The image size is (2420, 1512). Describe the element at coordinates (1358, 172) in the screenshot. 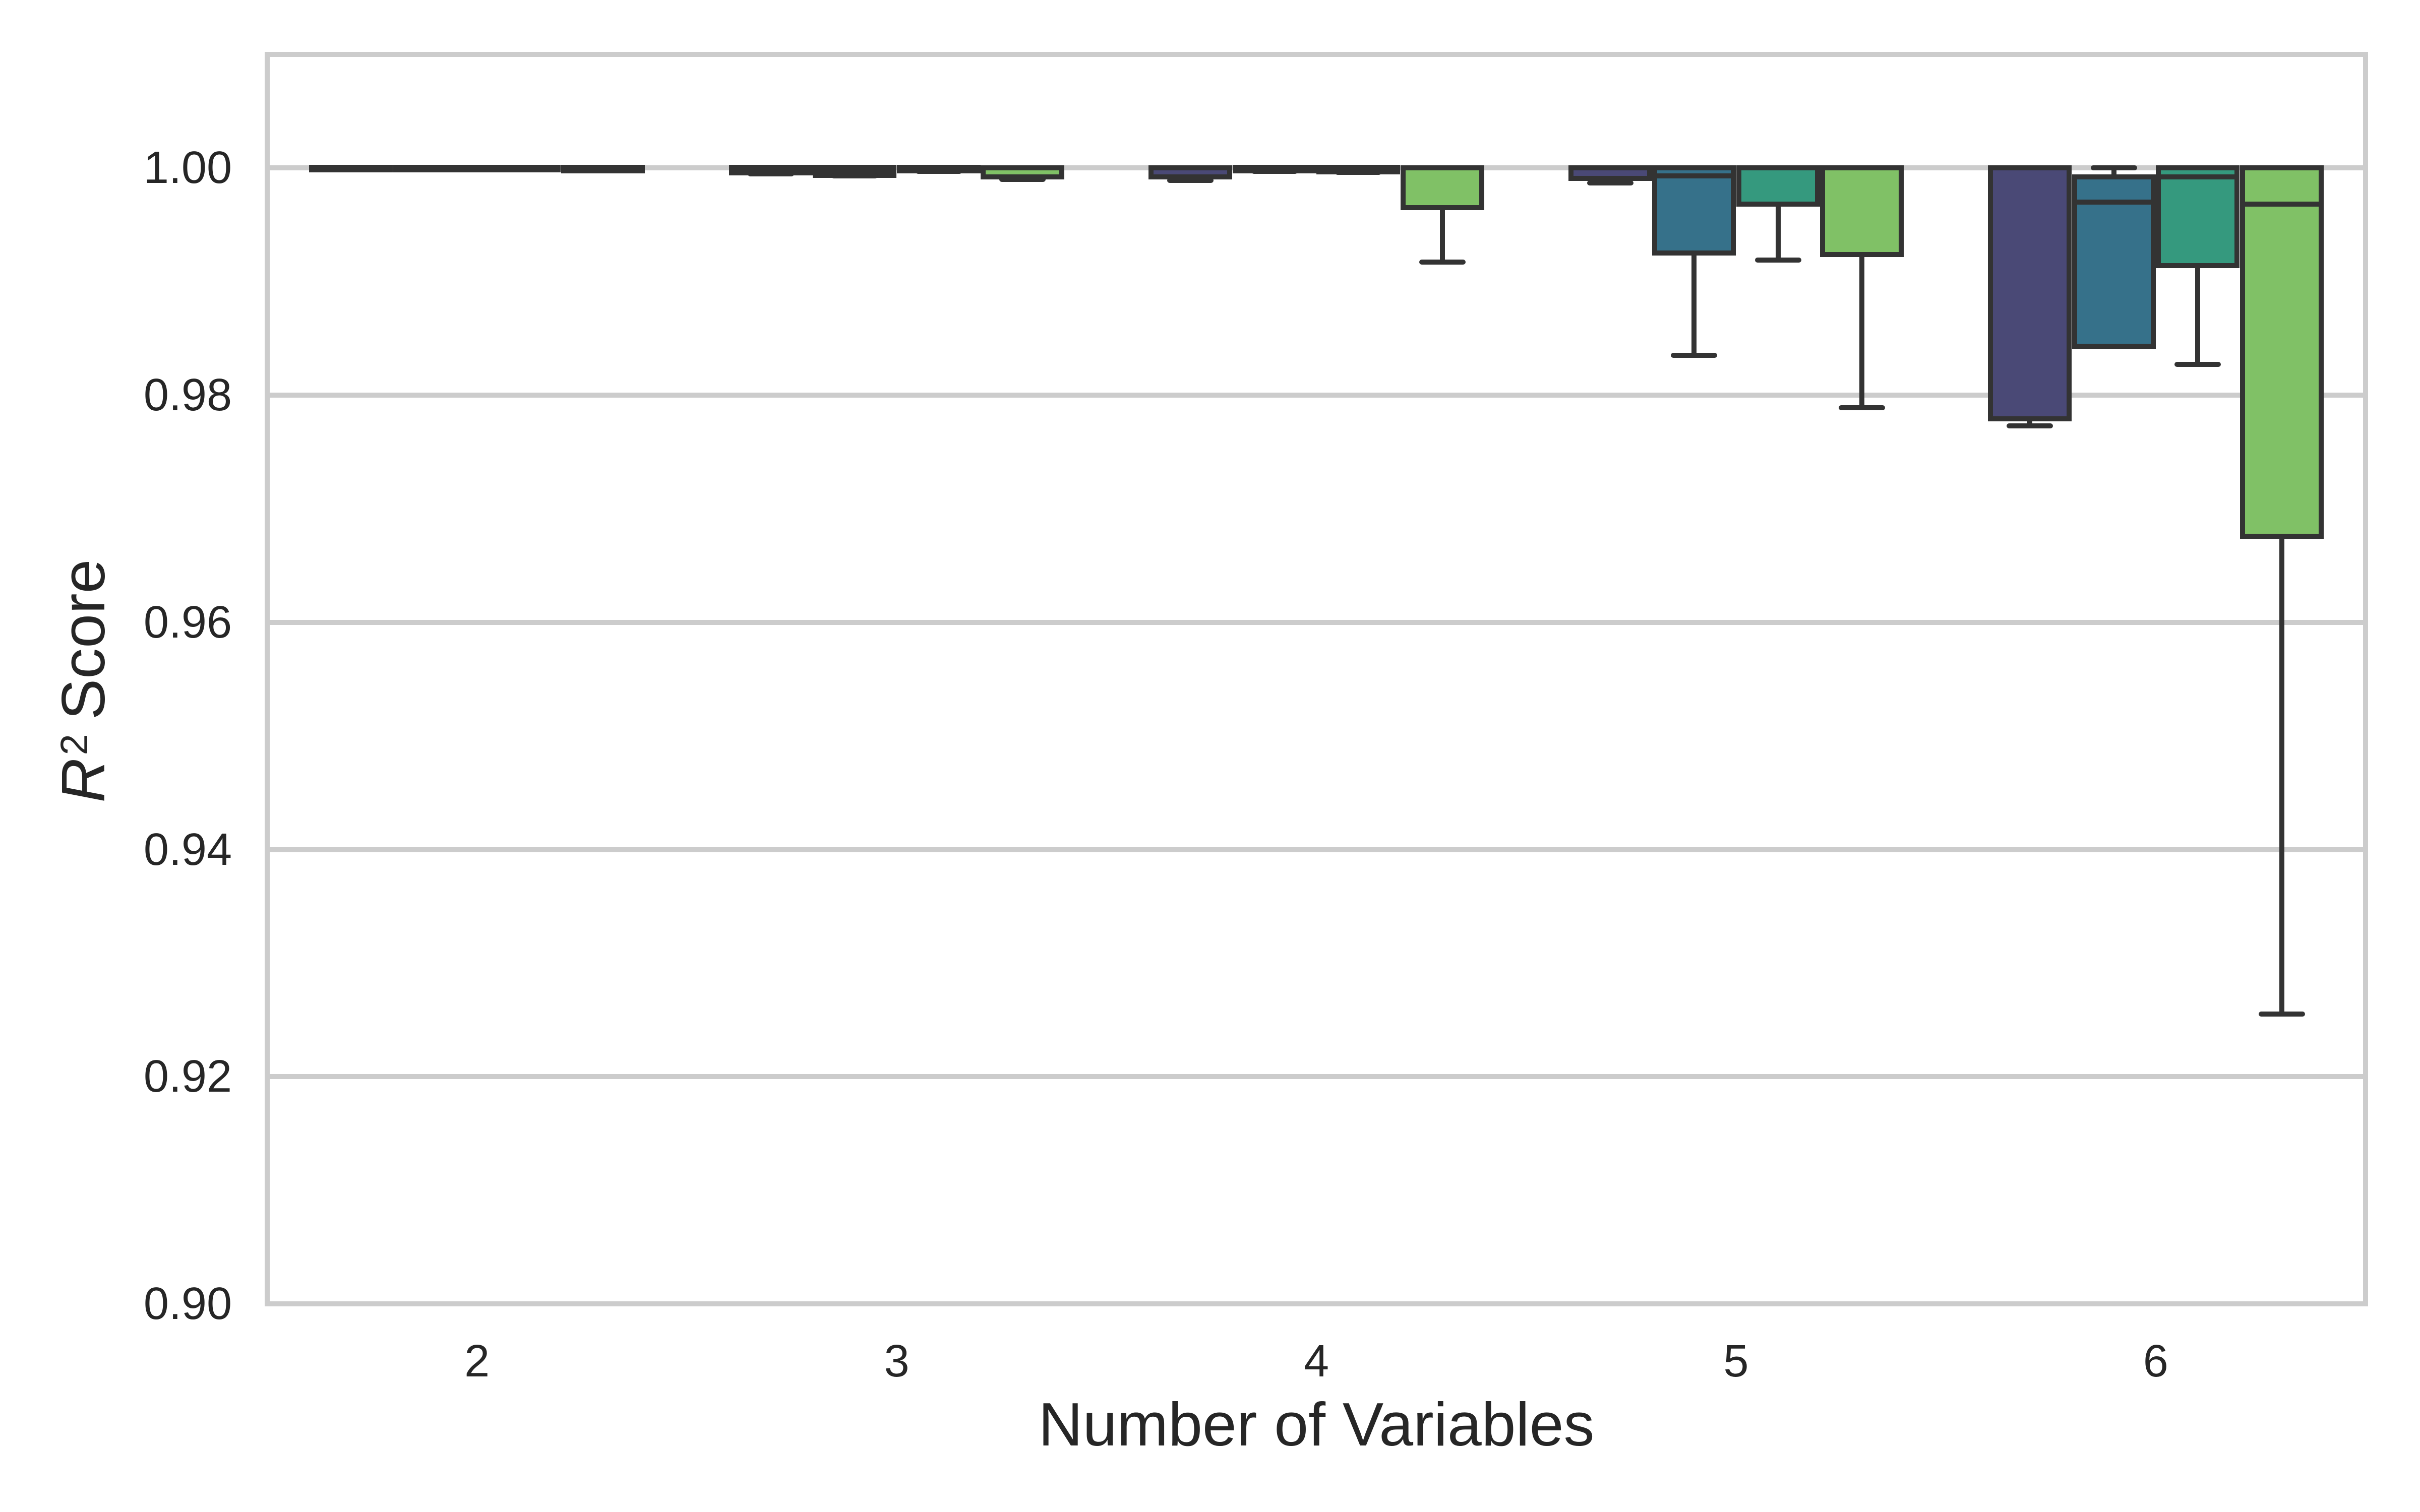

I see `box-var4-hue-3-cap-low` at that location.